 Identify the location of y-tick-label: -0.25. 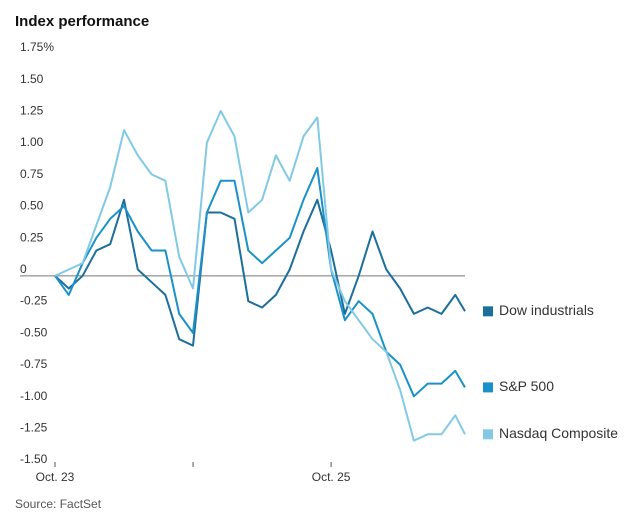
(34, 301).